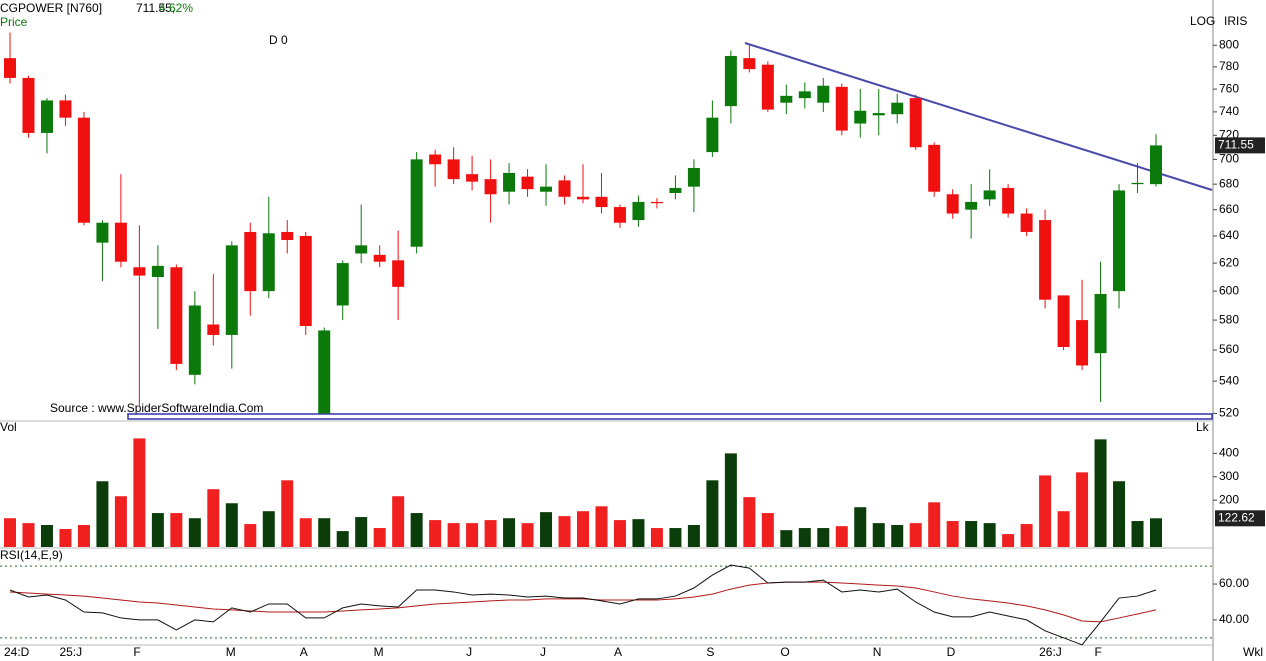 Image resolution: width=1266 pixels, height=661 pixels. What do you see at coordinates (136, 652) in the screenshot?
I see `x-tick-label: F` at bounding box center [136, 652].